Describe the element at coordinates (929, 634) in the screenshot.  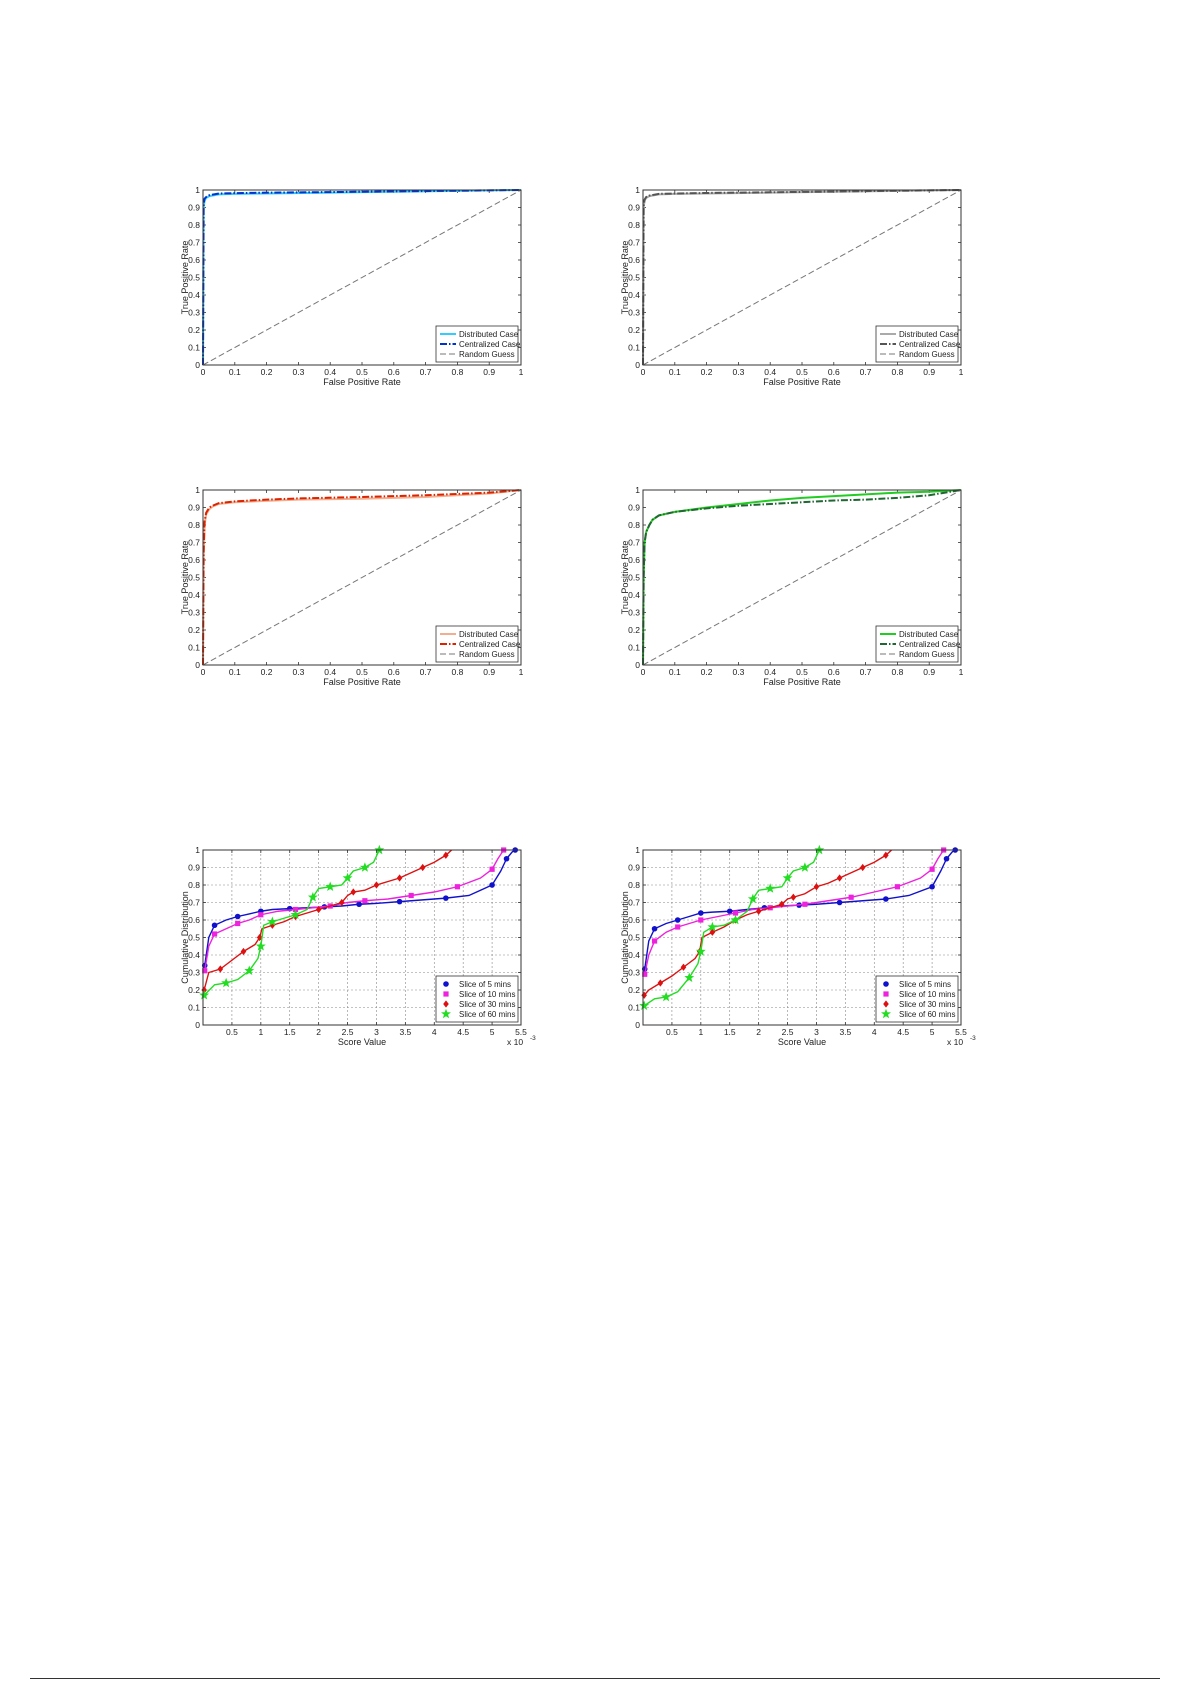
I see `legend-label-distributed-case: Distributed Case` at that location.